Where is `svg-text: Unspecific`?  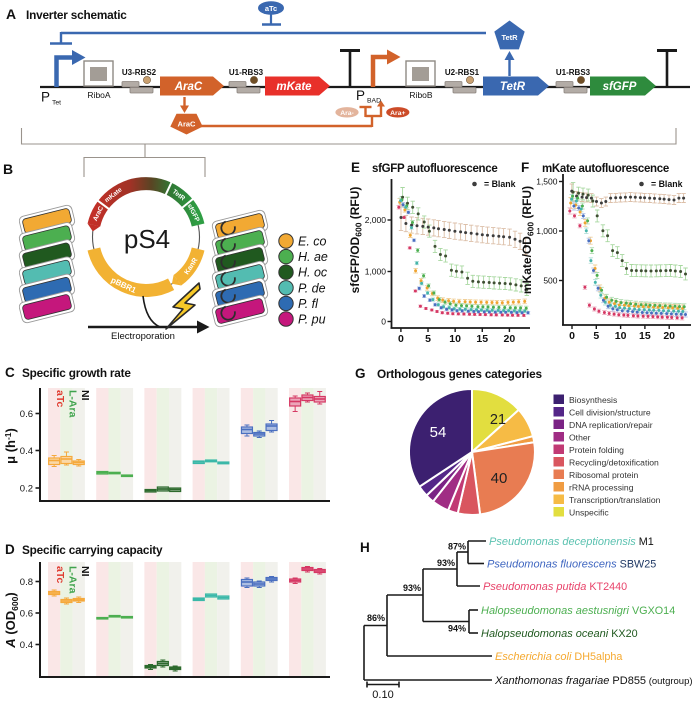
svg-text: Unspecific is located at coordinates (589, 512).